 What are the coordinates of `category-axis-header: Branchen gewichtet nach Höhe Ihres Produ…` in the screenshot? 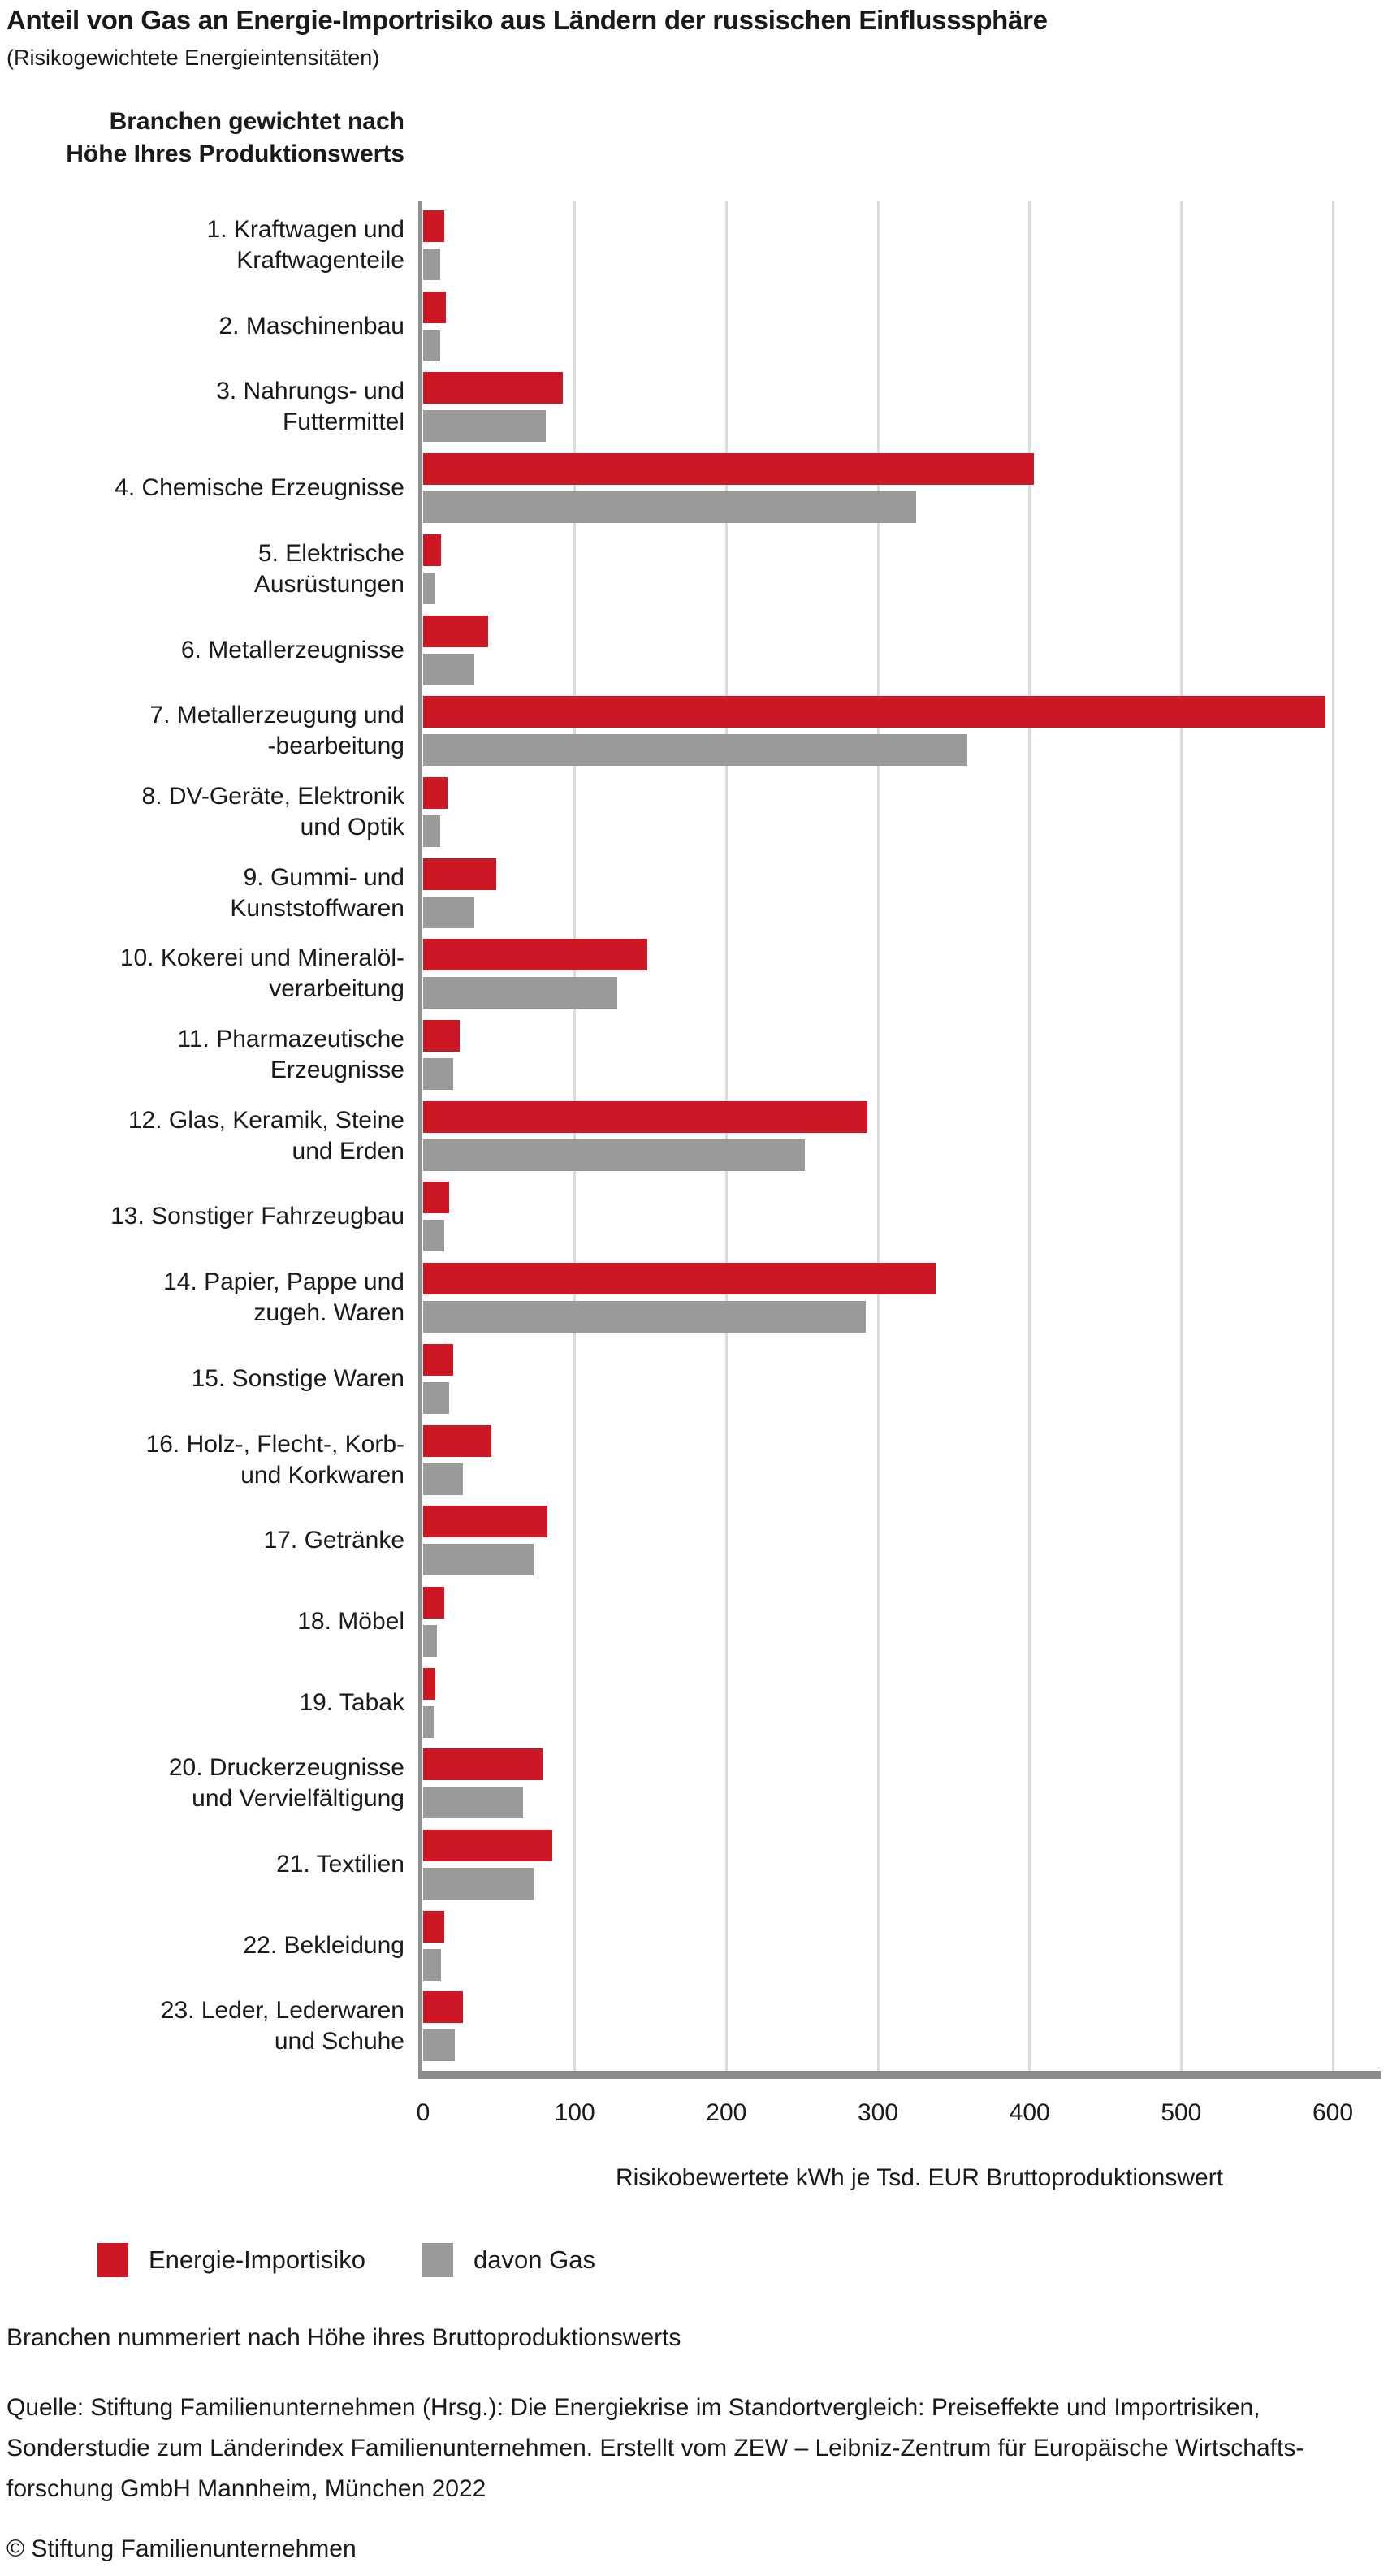 It's located at (202, 139).